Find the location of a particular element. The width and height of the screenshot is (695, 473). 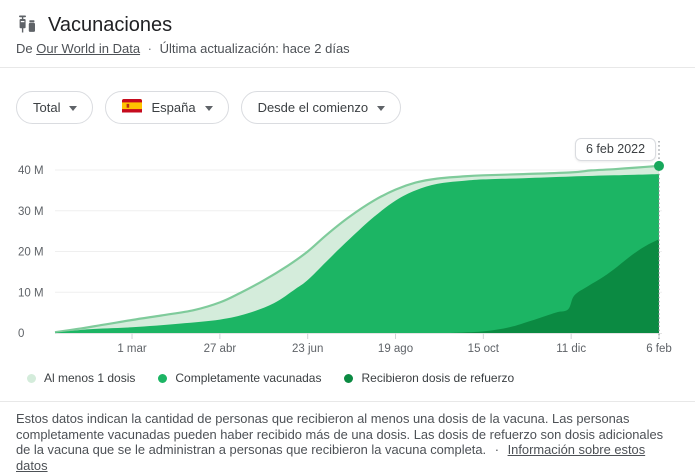

vaccine-syringe-icon is located at coordinates (27, 25).